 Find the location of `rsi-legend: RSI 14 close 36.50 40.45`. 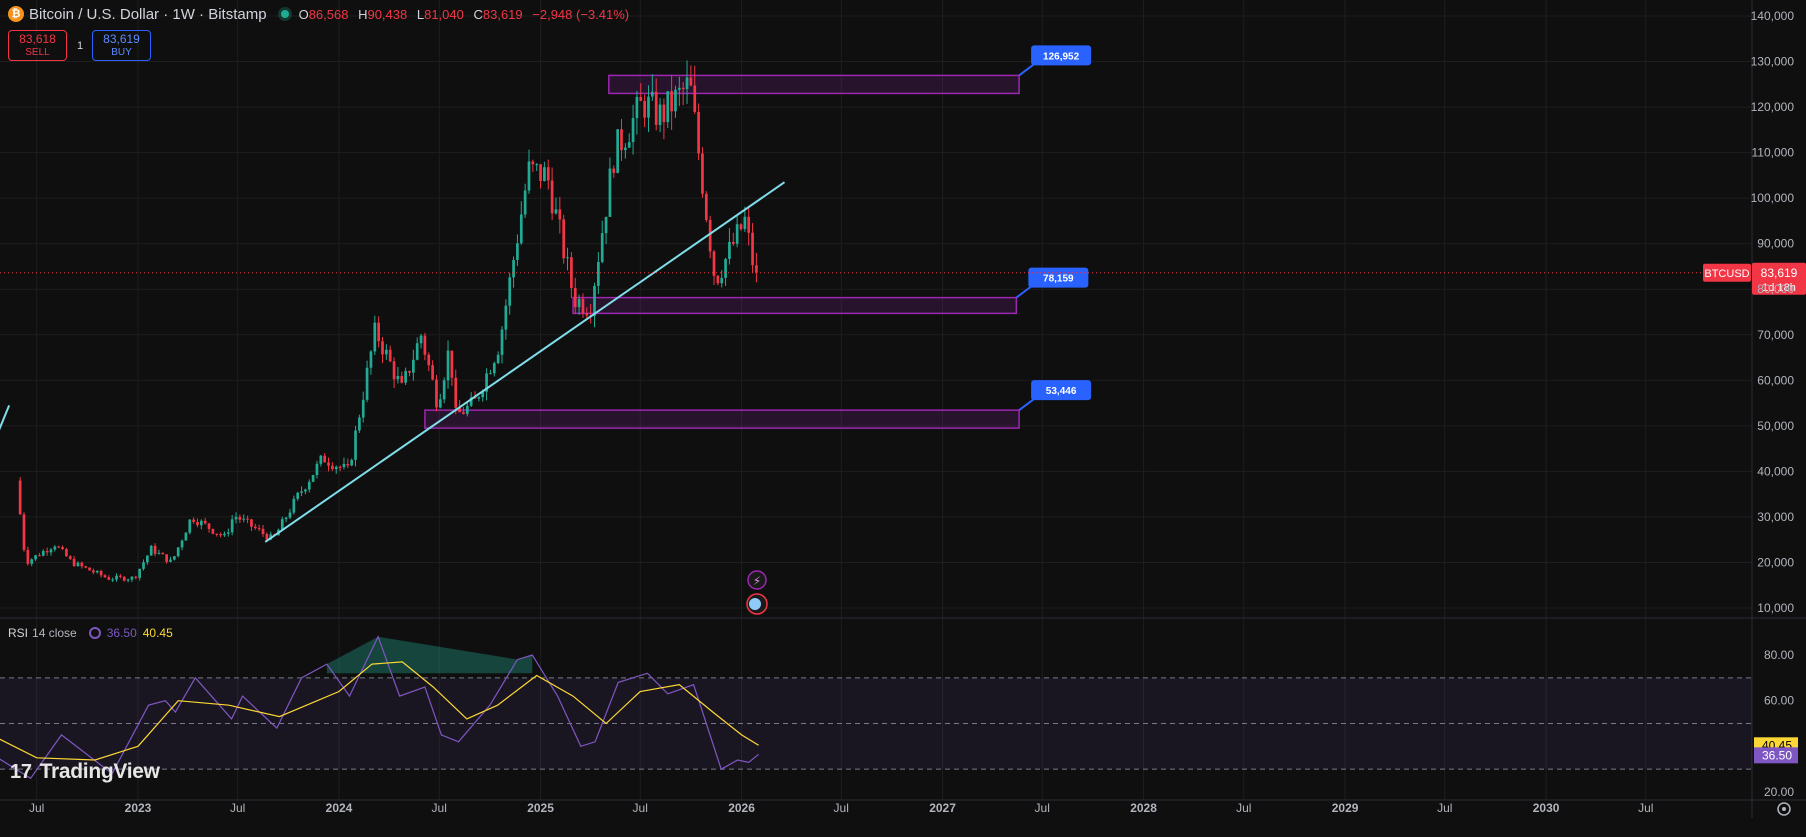

rsi-legend: RSI 14 close 36.50 40.45 is located at coordinates (90, 633).